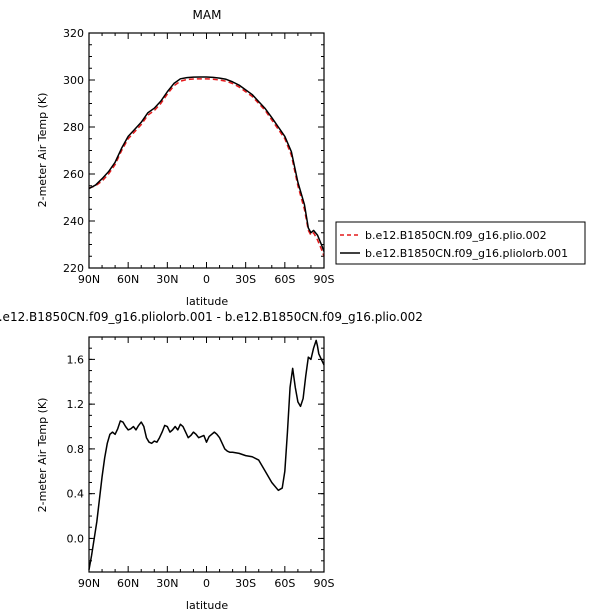 This screenshot has width=616, height=616. I want to click on top-chart-title: MAM, so click(207, 15).